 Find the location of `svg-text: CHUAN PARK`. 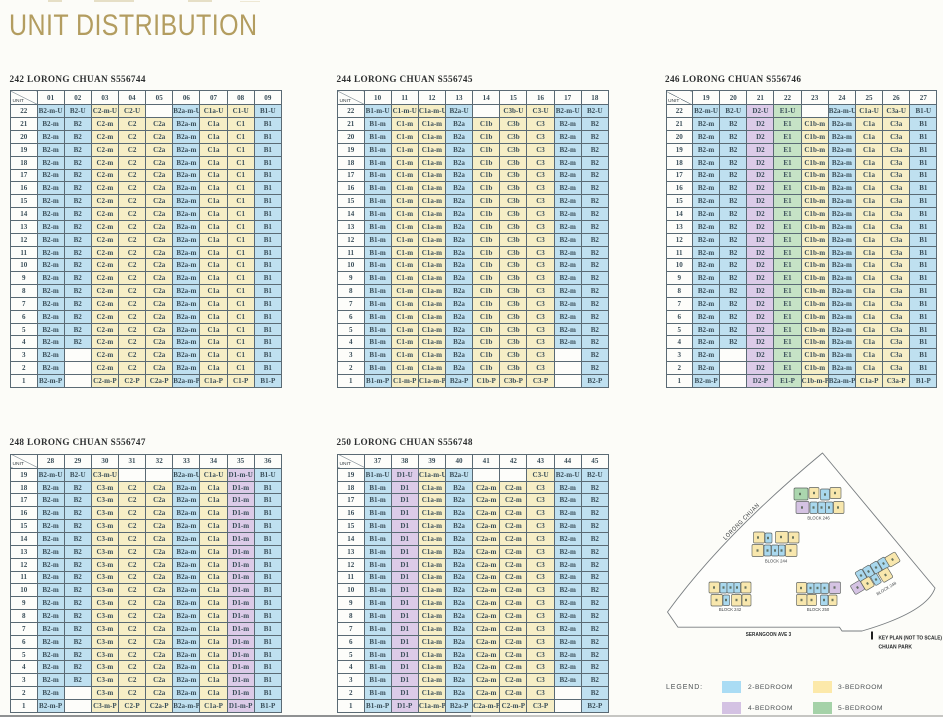

svg-text: CHUAN PARK is located at coordinates (896, 648).